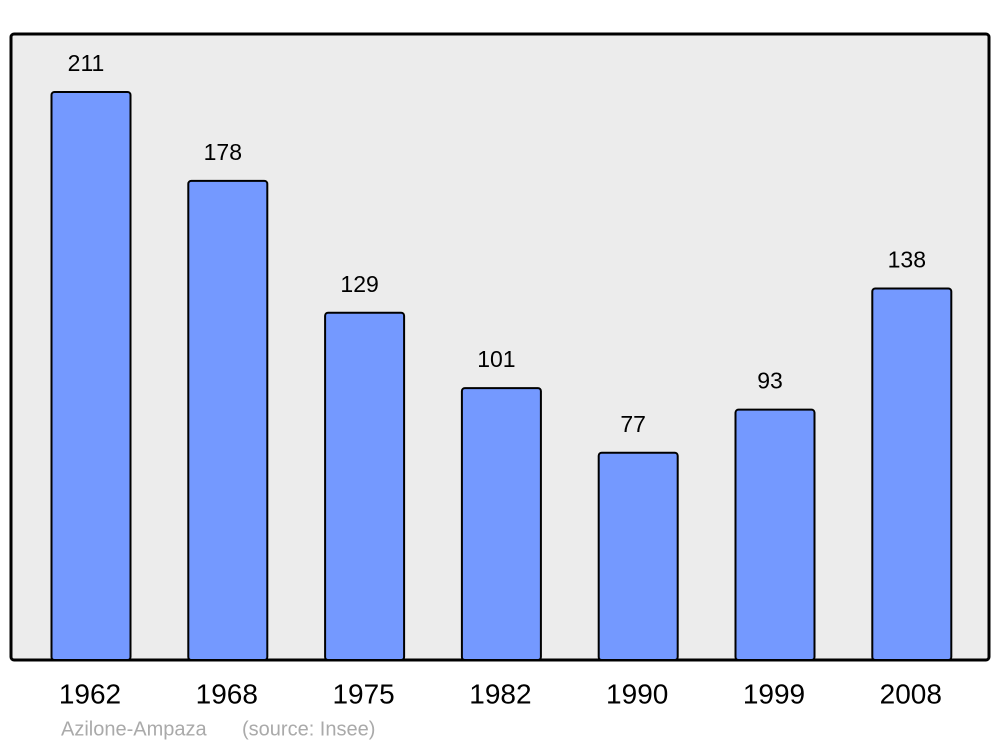 The image size is (1000, 747). I want to click on x-tick-label: 1999, so click(774, 693).